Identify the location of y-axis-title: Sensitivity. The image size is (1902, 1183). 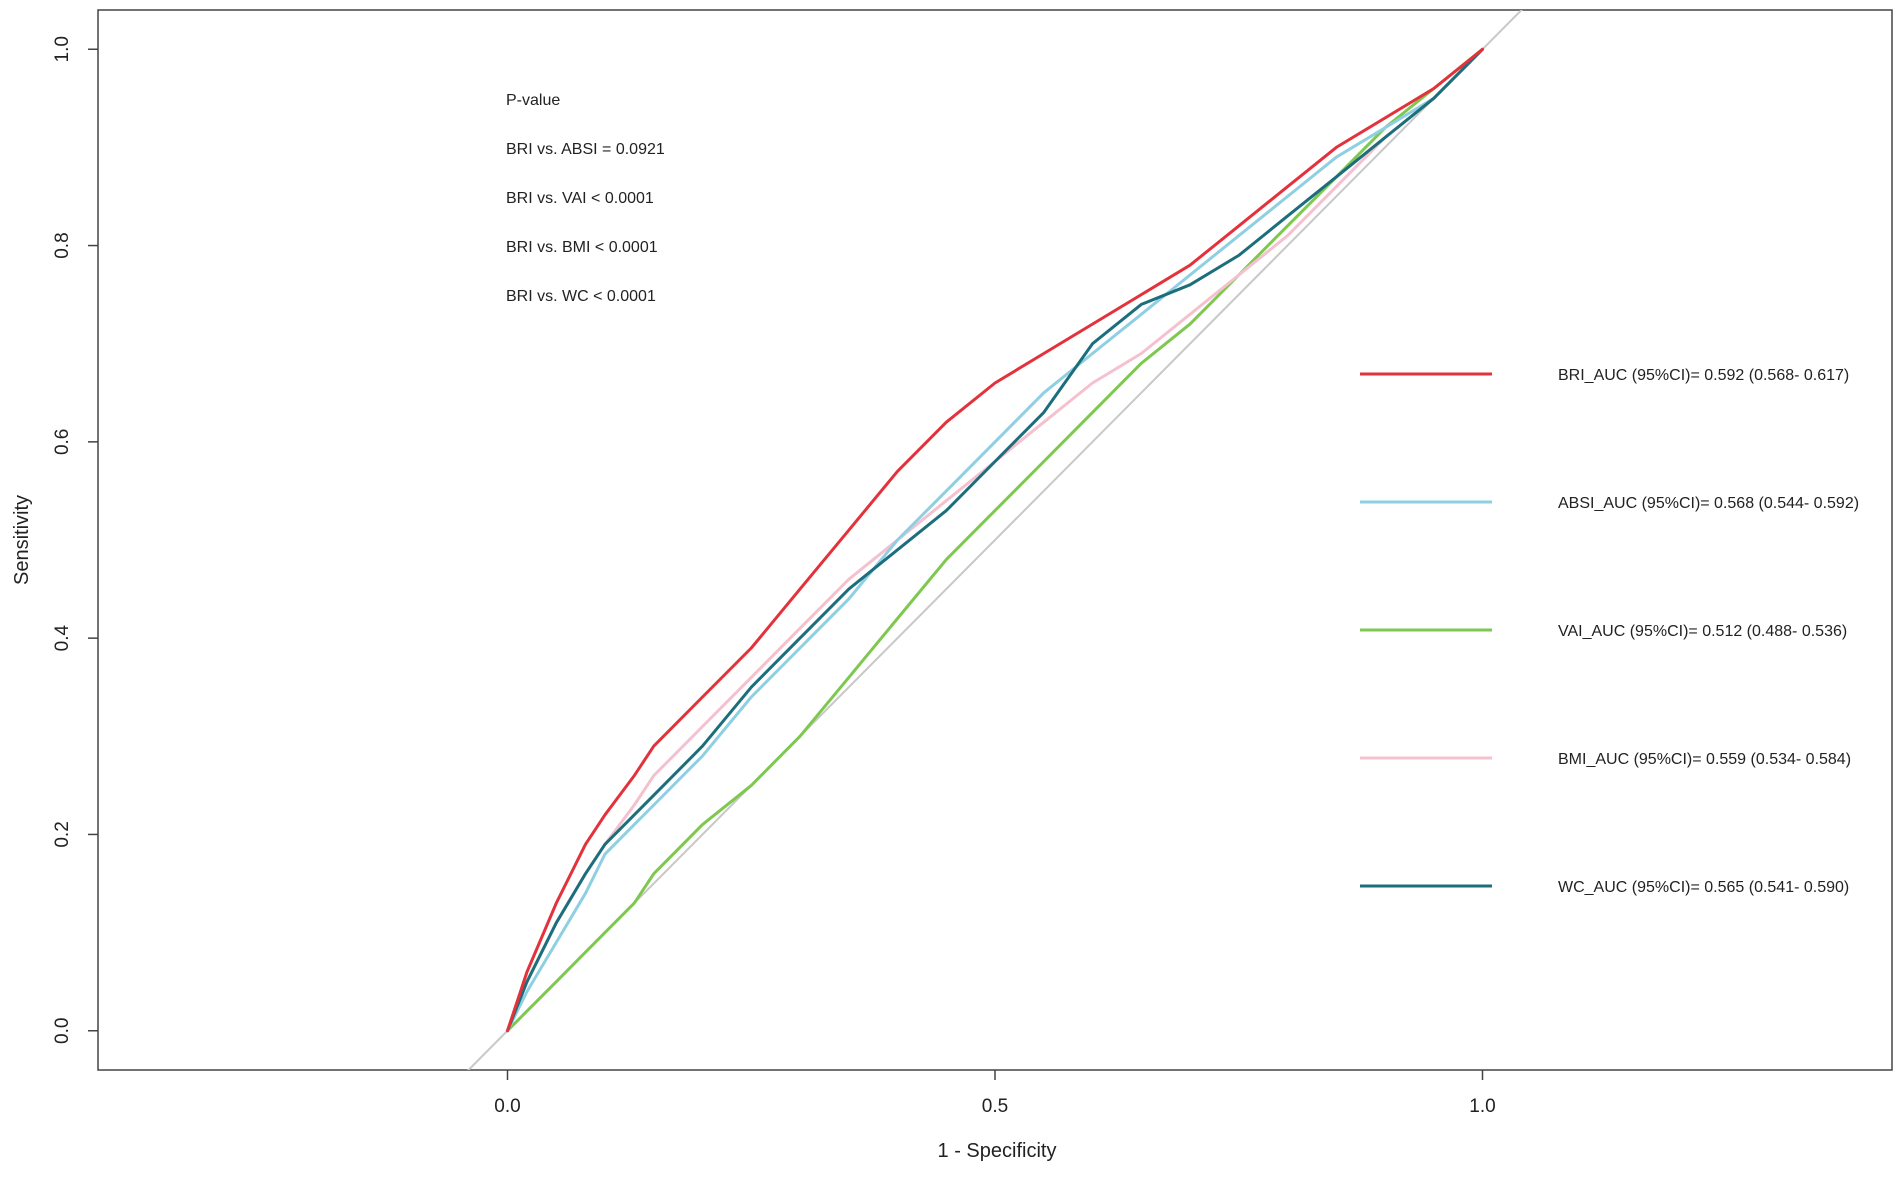
(22, 540).